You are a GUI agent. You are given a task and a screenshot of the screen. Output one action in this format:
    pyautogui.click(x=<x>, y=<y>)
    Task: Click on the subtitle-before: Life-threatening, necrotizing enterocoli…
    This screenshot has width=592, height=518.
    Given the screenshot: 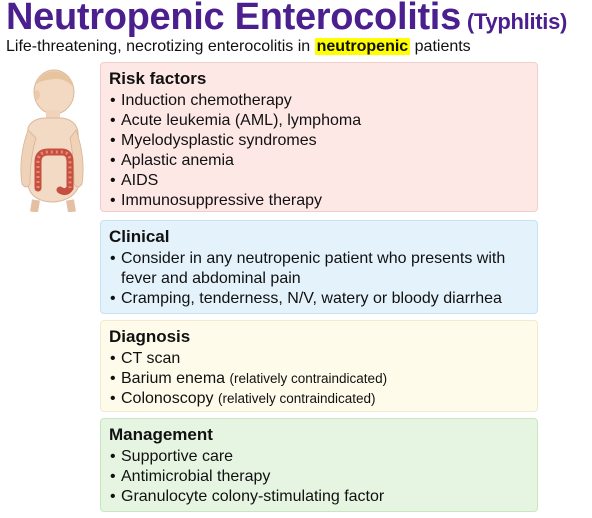 What is the action you would take?
    pyautogui.click(x=158, y=46)
    